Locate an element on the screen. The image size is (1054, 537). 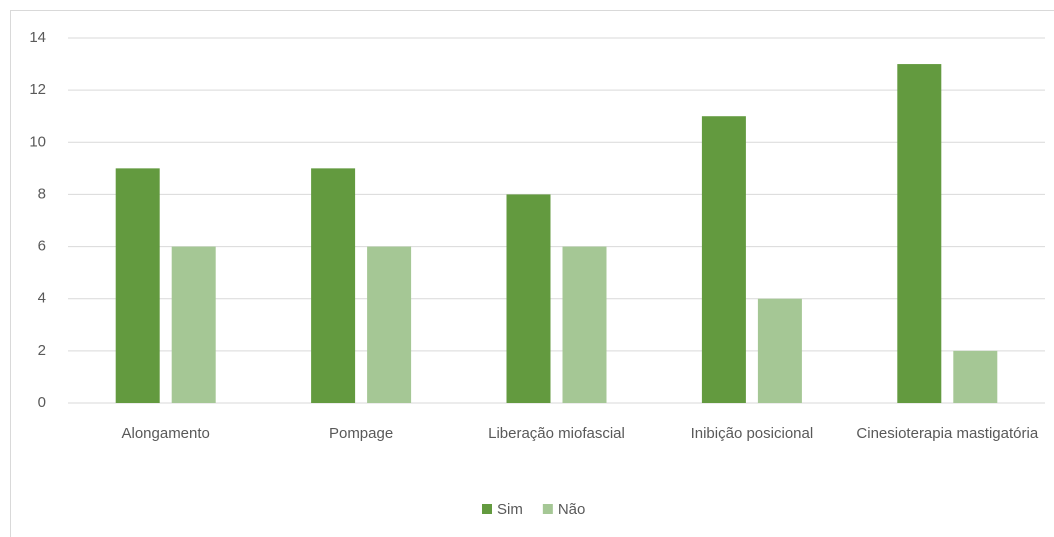
y-tick-label: 10 is located at coordinates (37, 141).